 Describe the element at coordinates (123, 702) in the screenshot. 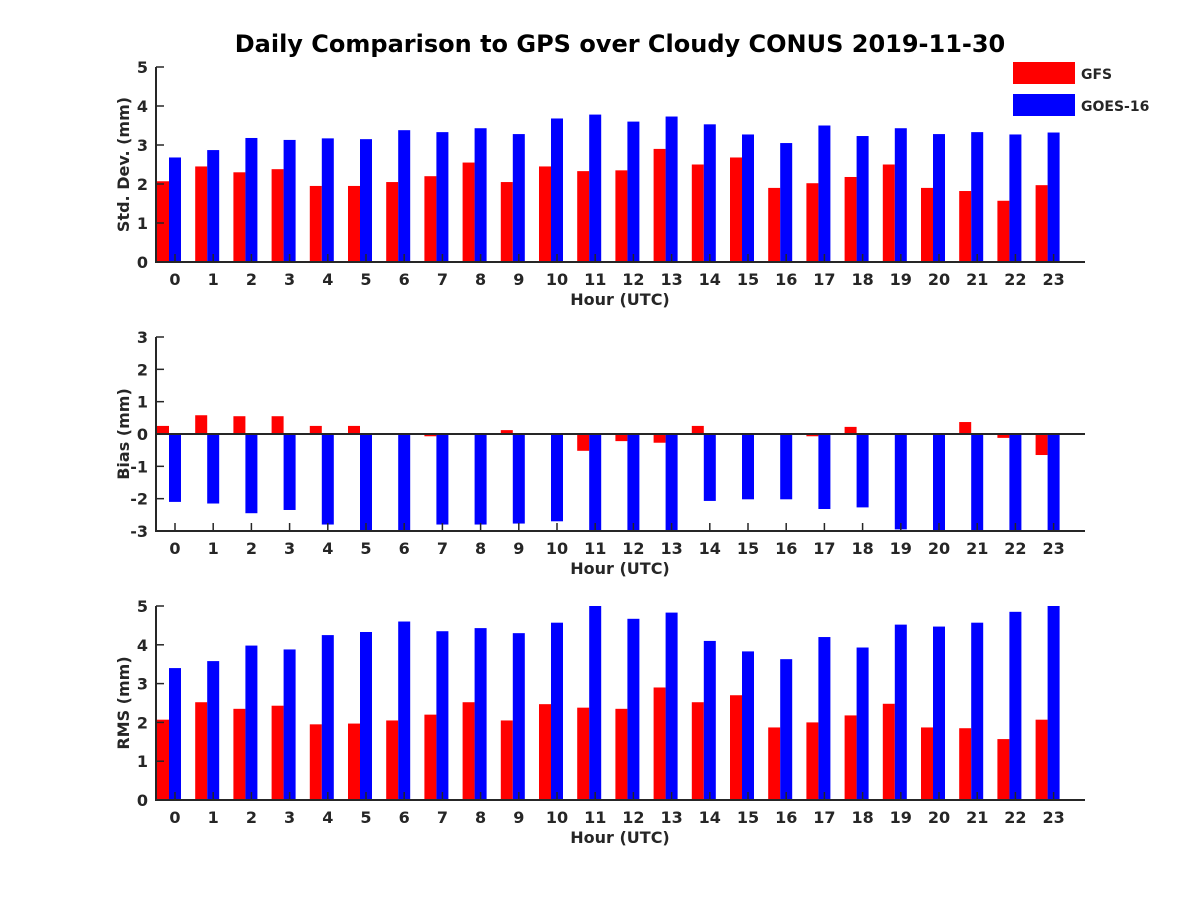

I see `y-axis-label: RMS (mm)` at that location.